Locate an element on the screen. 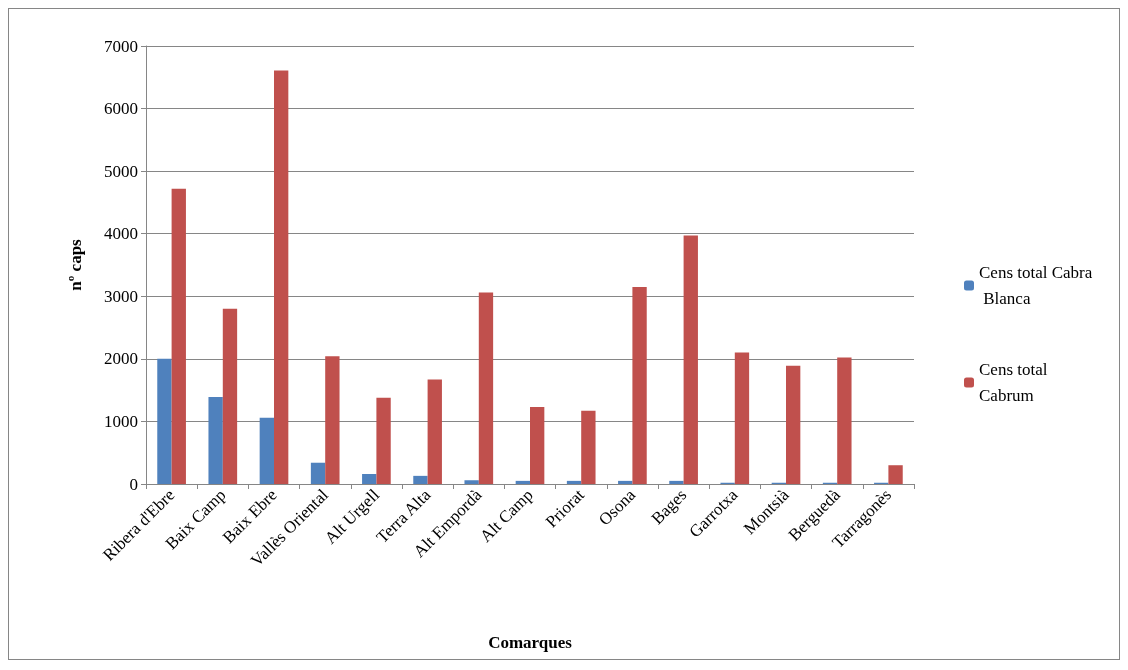  y-tick-label: 5000 is located at coordinates (121, 171).